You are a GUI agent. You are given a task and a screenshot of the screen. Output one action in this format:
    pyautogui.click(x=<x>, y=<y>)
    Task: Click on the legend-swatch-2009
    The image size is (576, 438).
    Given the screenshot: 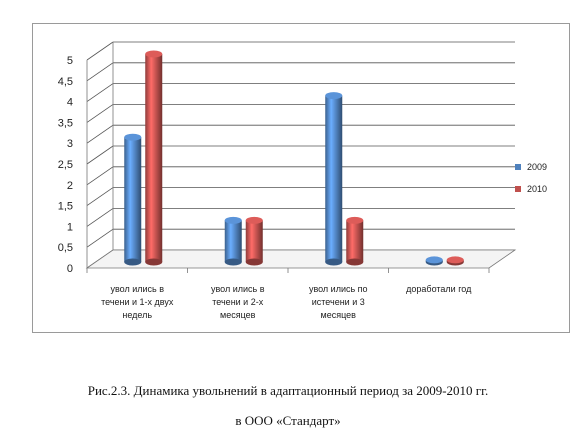 What is the action you would take?
    pyautogui.click(x=518, y=167)
    